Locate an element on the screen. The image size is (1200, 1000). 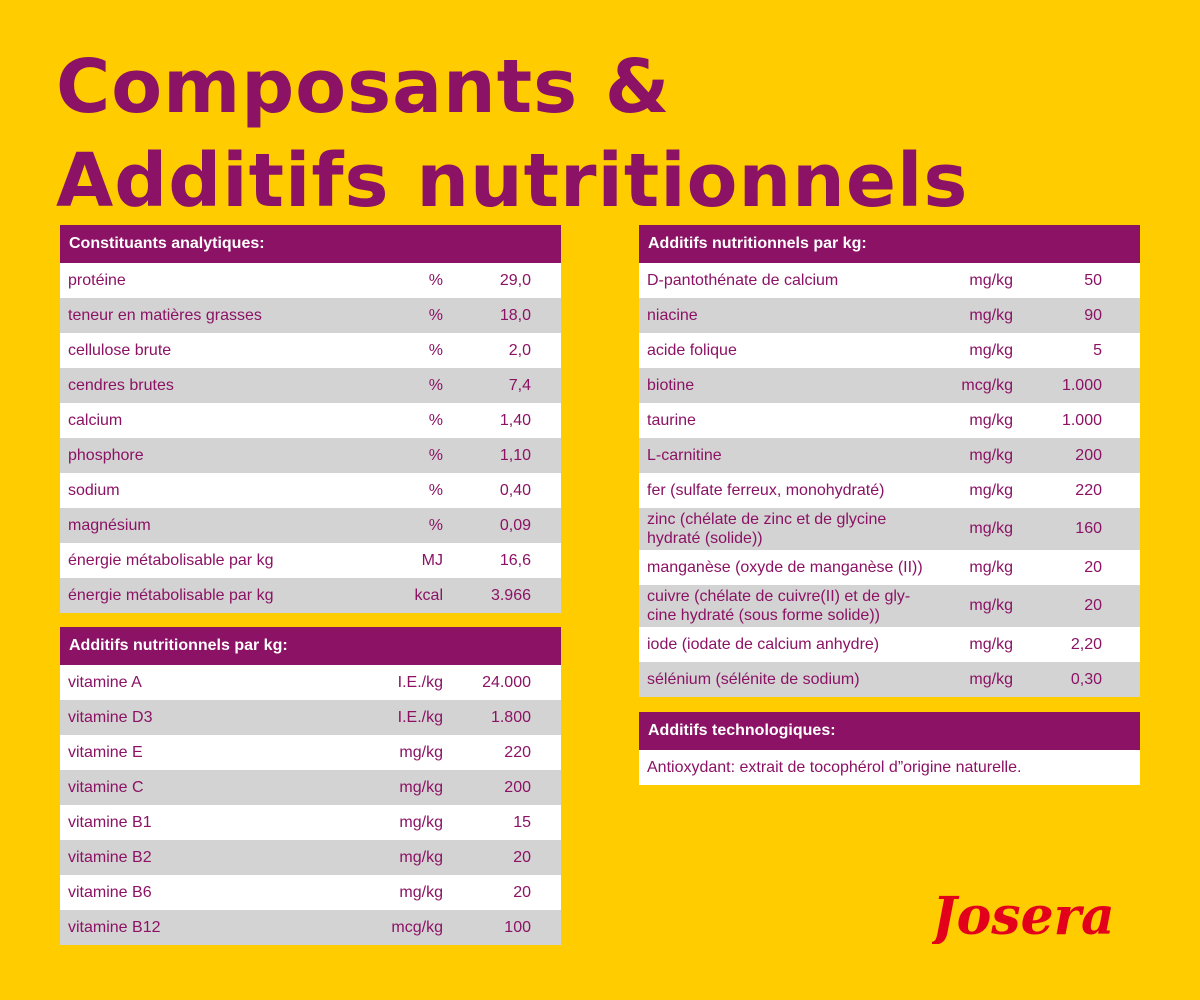
row-name: cellulose brute is located at coordinates (120, 350).